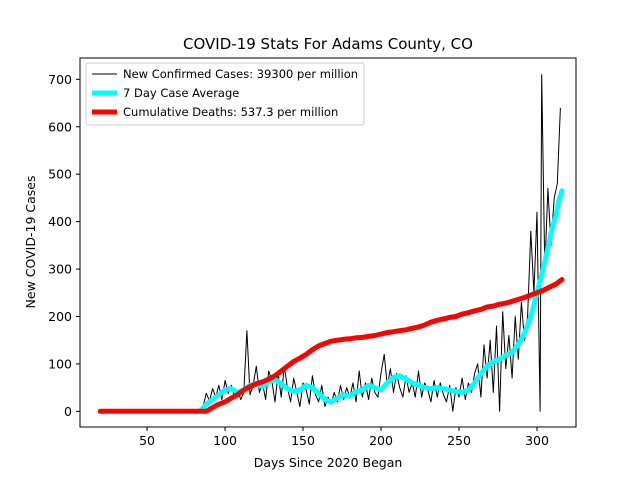 The image size is (640, 480). I want to click on x-tick-label: 200, so click(381, 440).